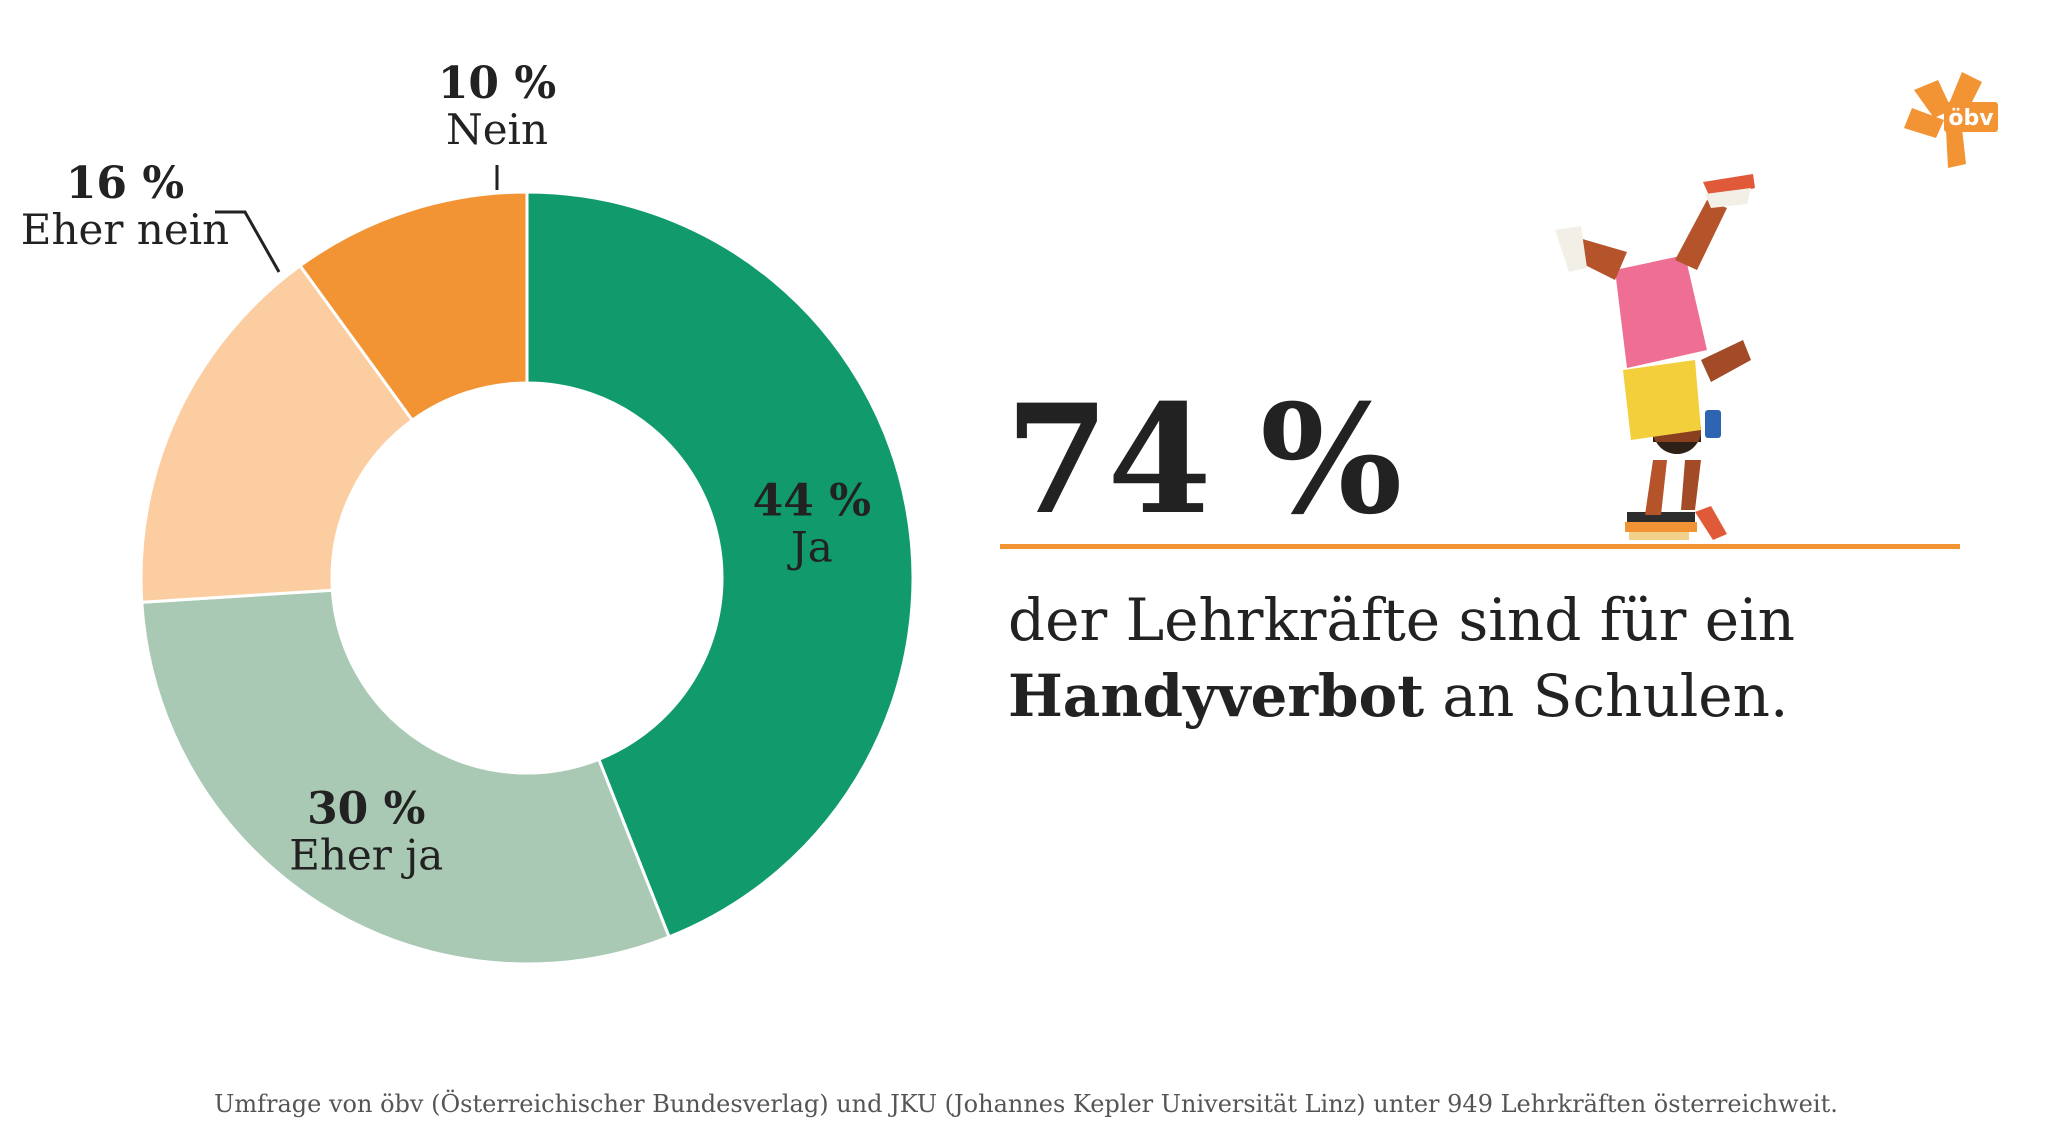 This screenshot has height=1146, width=2052. What do you see at coordinates (1971, 118) in the screenshot?
I see `obv-logo-text: öbv` at bounding box center [1971, 118].